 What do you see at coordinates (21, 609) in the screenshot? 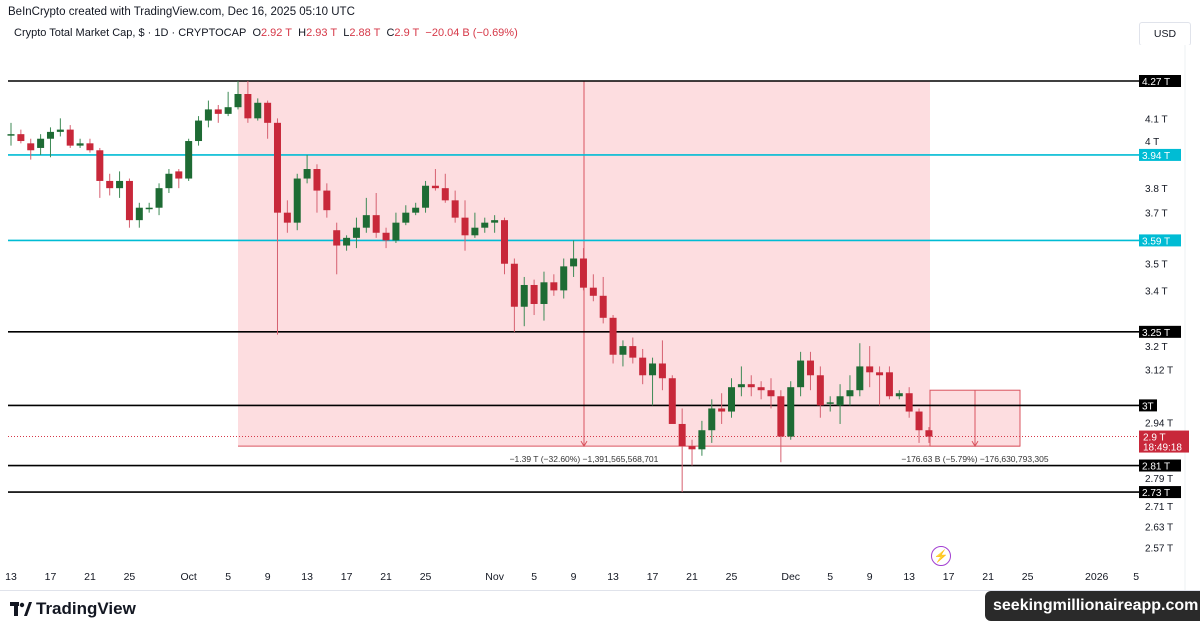
I see `tradingview-logo-icon` at bounding box center [21, 609].